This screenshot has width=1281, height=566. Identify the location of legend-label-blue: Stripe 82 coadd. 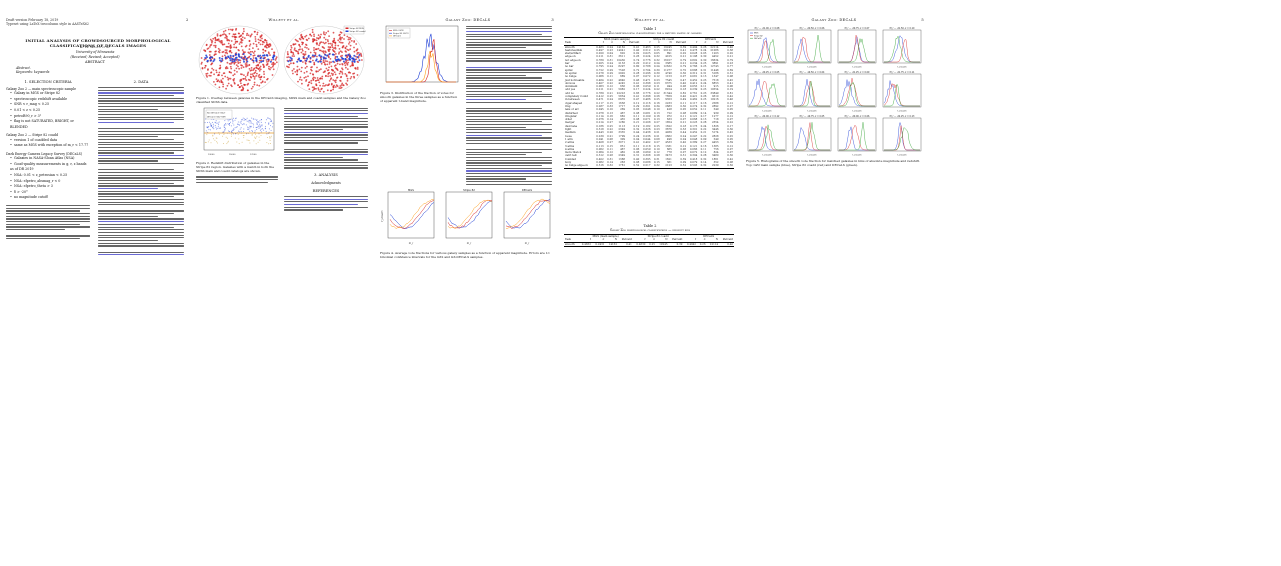
(358, 31).